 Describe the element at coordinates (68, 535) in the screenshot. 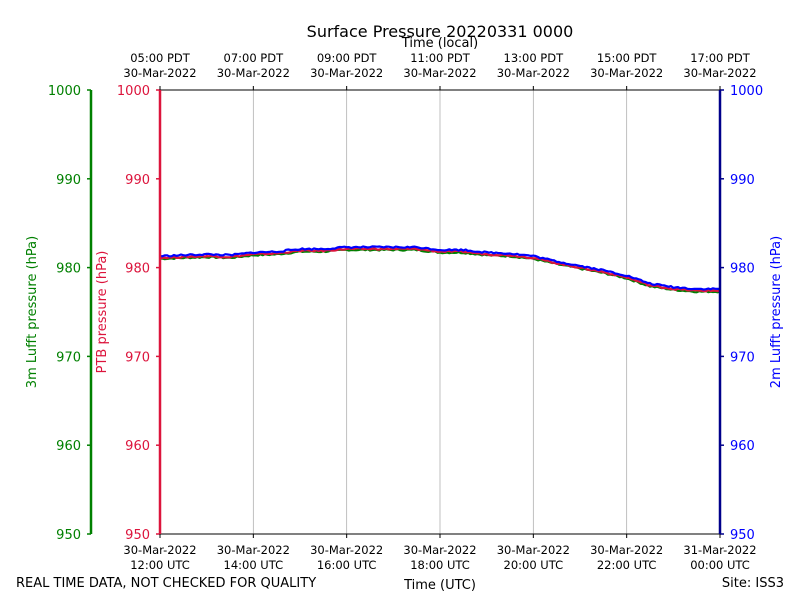

I see `y-tick-label-outer-left: 950` at that location.